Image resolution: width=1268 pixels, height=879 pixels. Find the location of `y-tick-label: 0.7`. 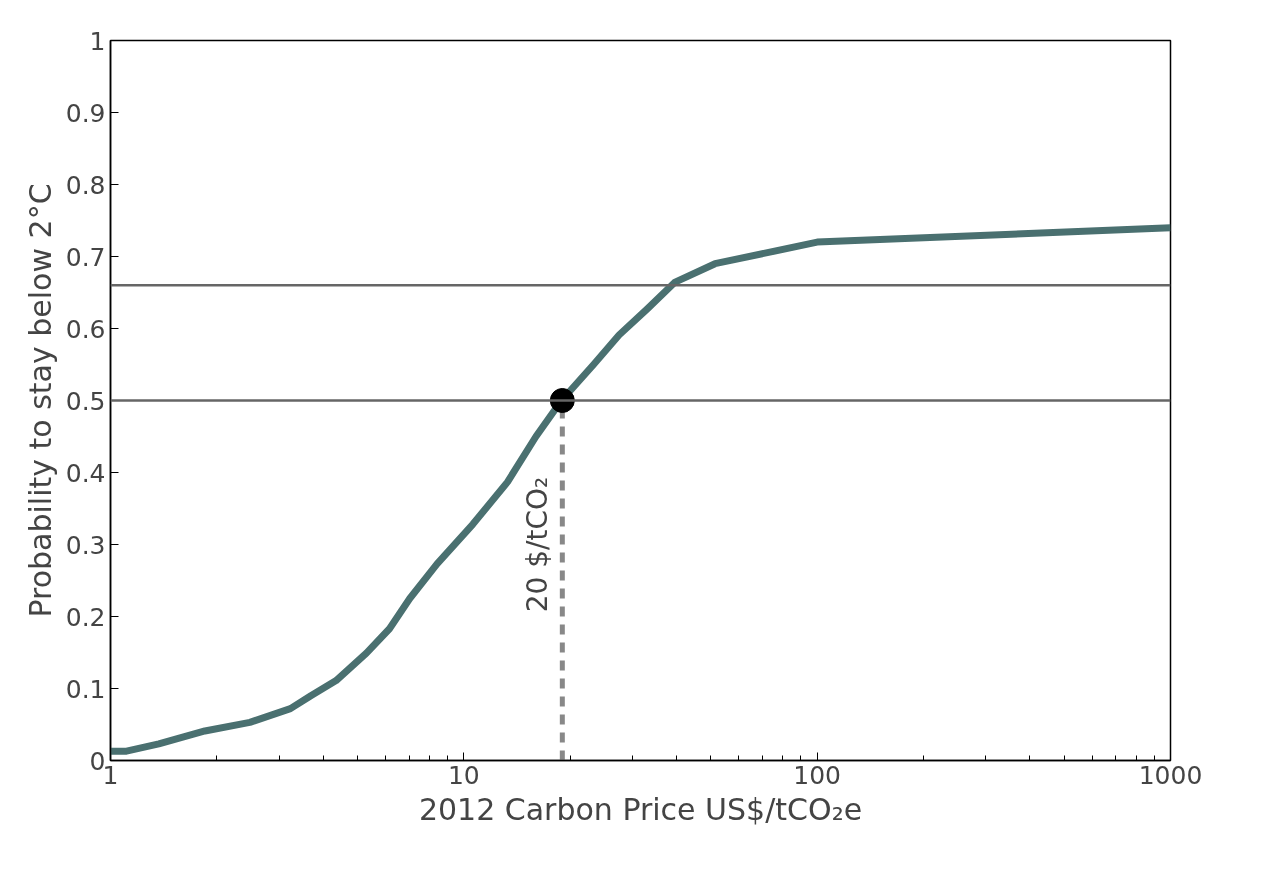

y-tick-label: 0.7 is located at coordinates (85, 257).